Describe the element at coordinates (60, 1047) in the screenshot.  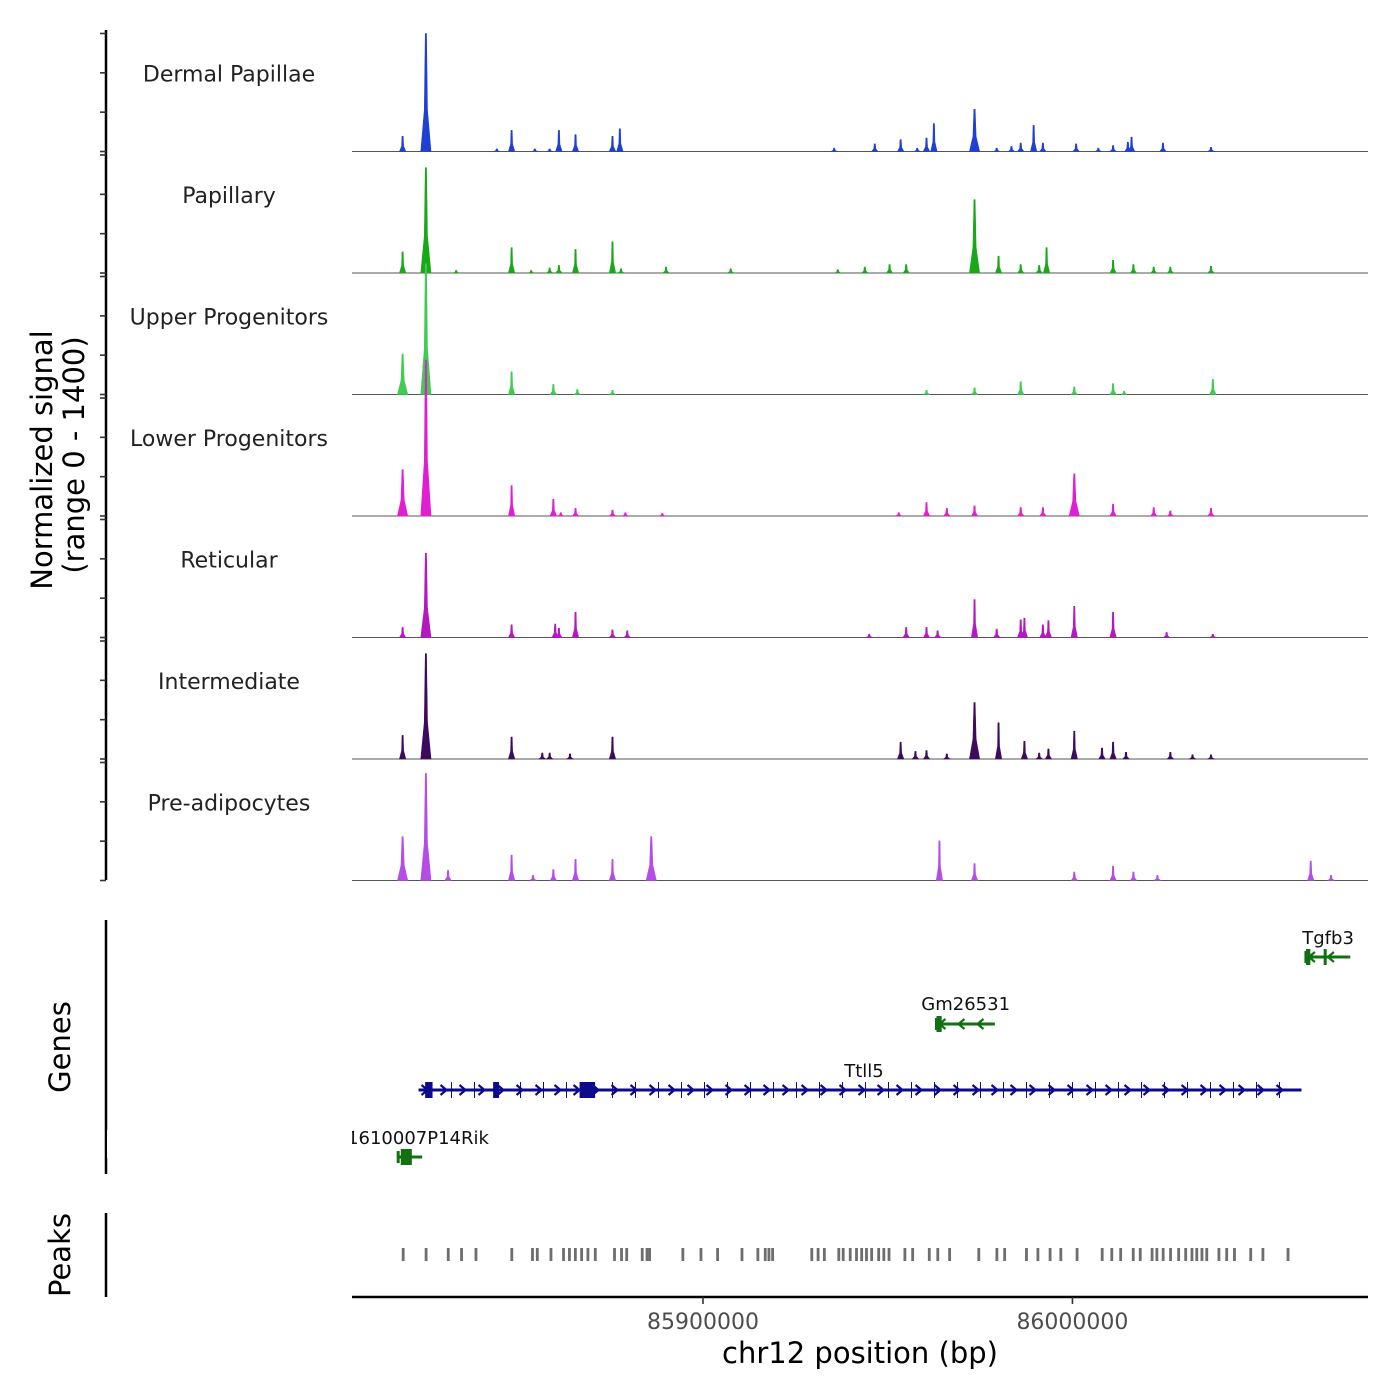
I see `genes-axis-title: Genes` at that location.